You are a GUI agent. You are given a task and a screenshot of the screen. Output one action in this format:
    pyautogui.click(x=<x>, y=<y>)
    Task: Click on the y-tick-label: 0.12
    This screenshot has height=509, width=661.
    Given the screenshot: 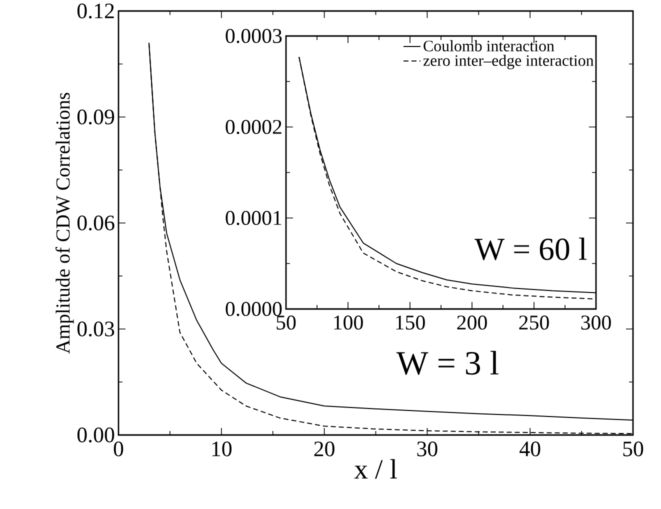 What is the action you would take?
    pyautogui.click(x=95, y=11)
    